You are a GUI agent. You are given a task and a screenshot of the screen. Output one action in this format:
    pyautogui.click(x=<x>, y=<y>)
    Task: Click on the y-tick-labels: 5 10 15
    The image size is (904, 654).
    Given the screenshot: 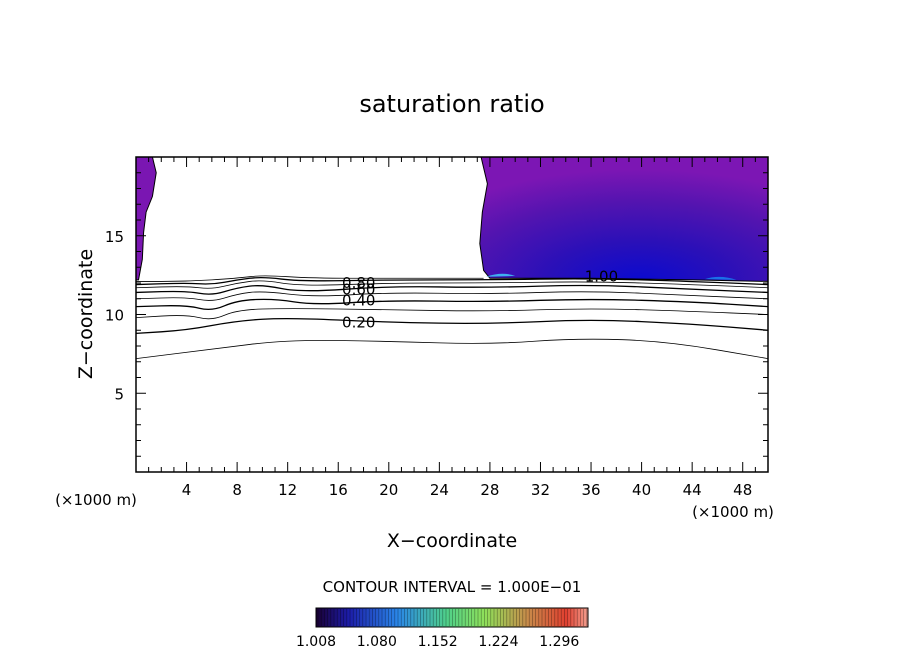 What is the action you would take?
    pyautogui.click(x=114, y=316)
    